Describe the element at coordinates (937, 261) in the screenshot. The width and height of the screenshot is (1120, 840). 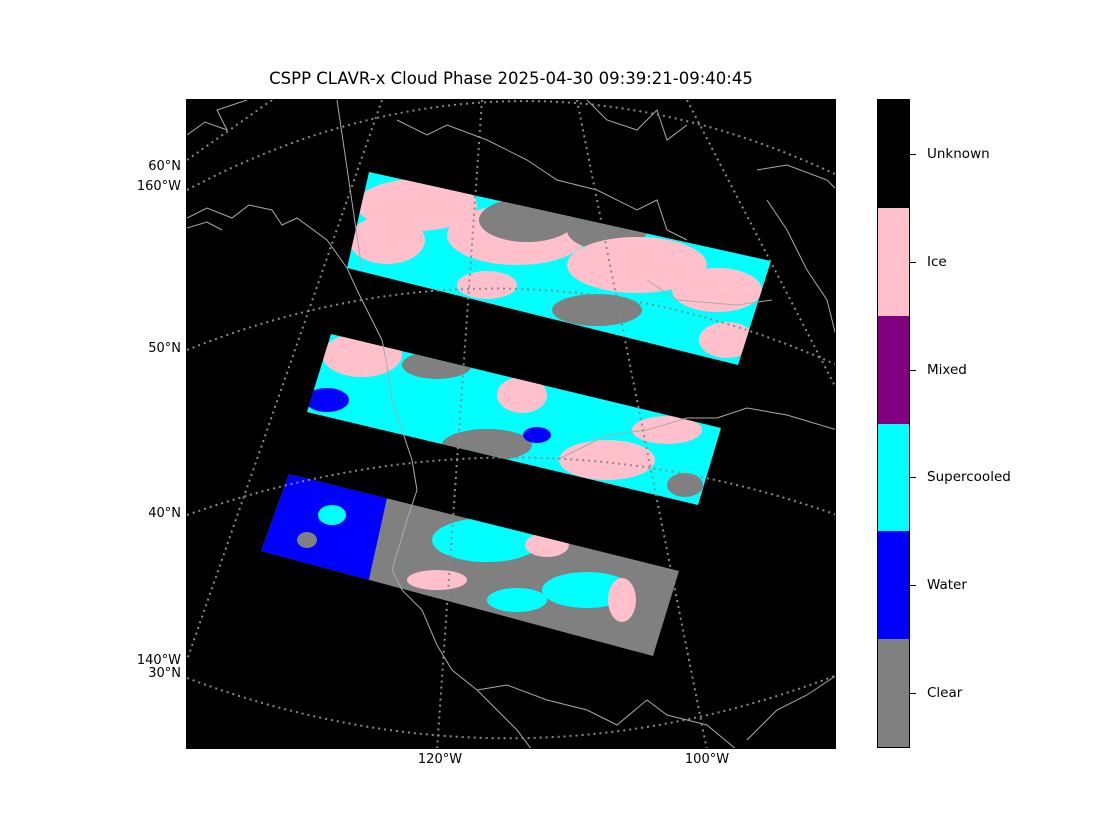
I see `colorbar-label-ice: Ice` at that location.